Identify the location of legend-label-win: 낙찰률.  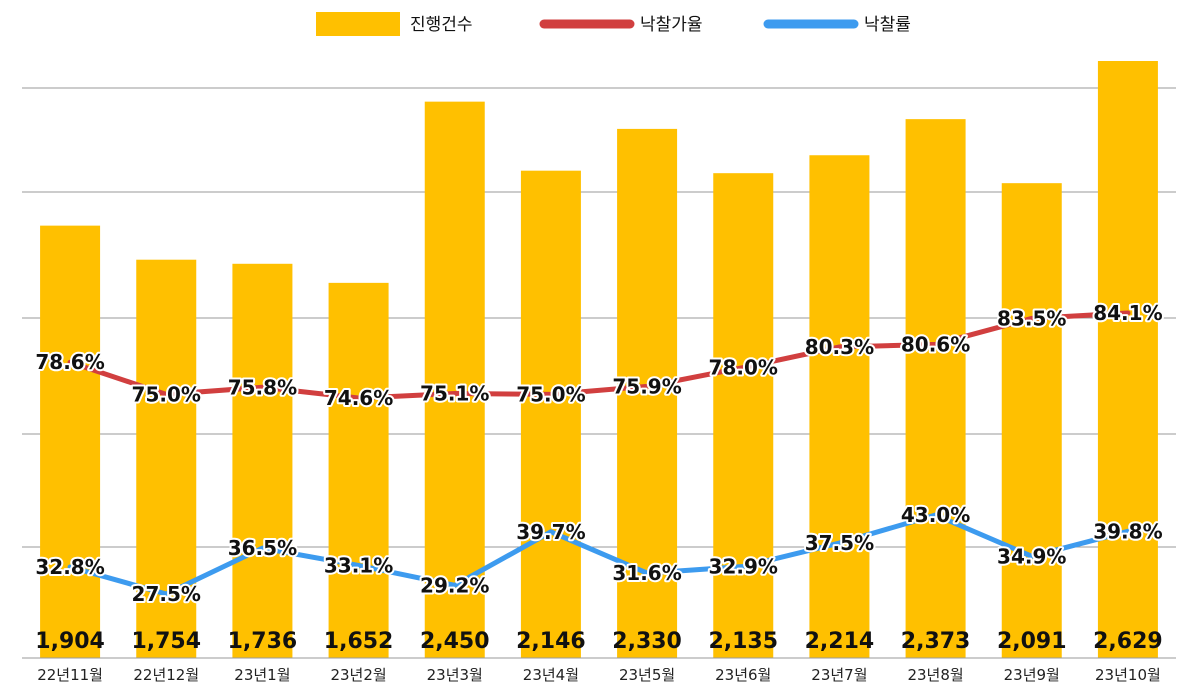
(887, 25).